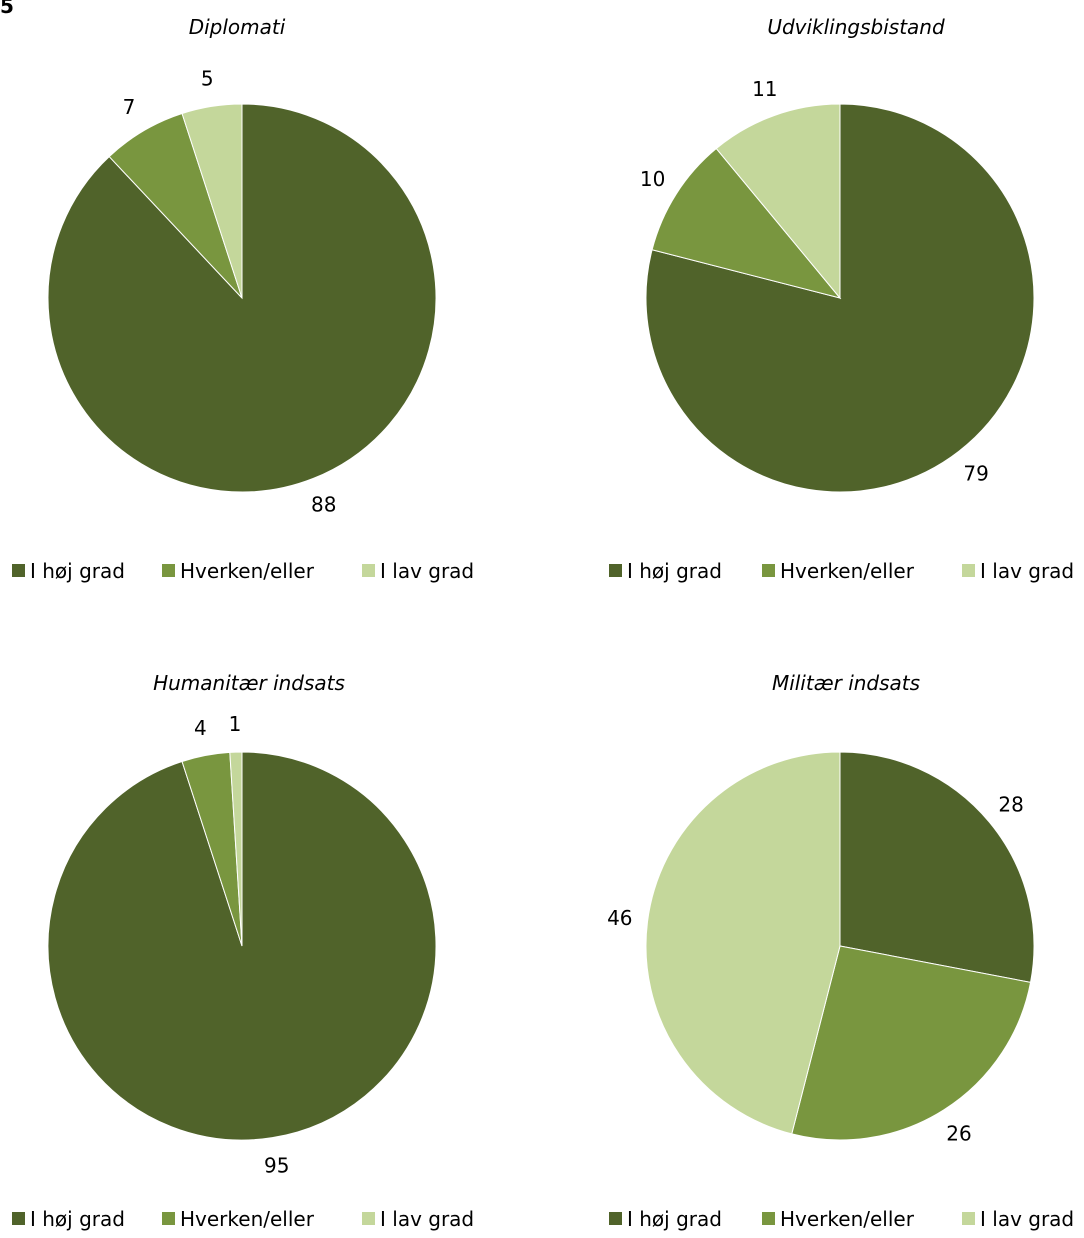 The image size is (1084, 1238). What do you see at coordinates (1010, 805) in the screenshot?
I see `data-label: 28` at bounding box center [1010, 805].